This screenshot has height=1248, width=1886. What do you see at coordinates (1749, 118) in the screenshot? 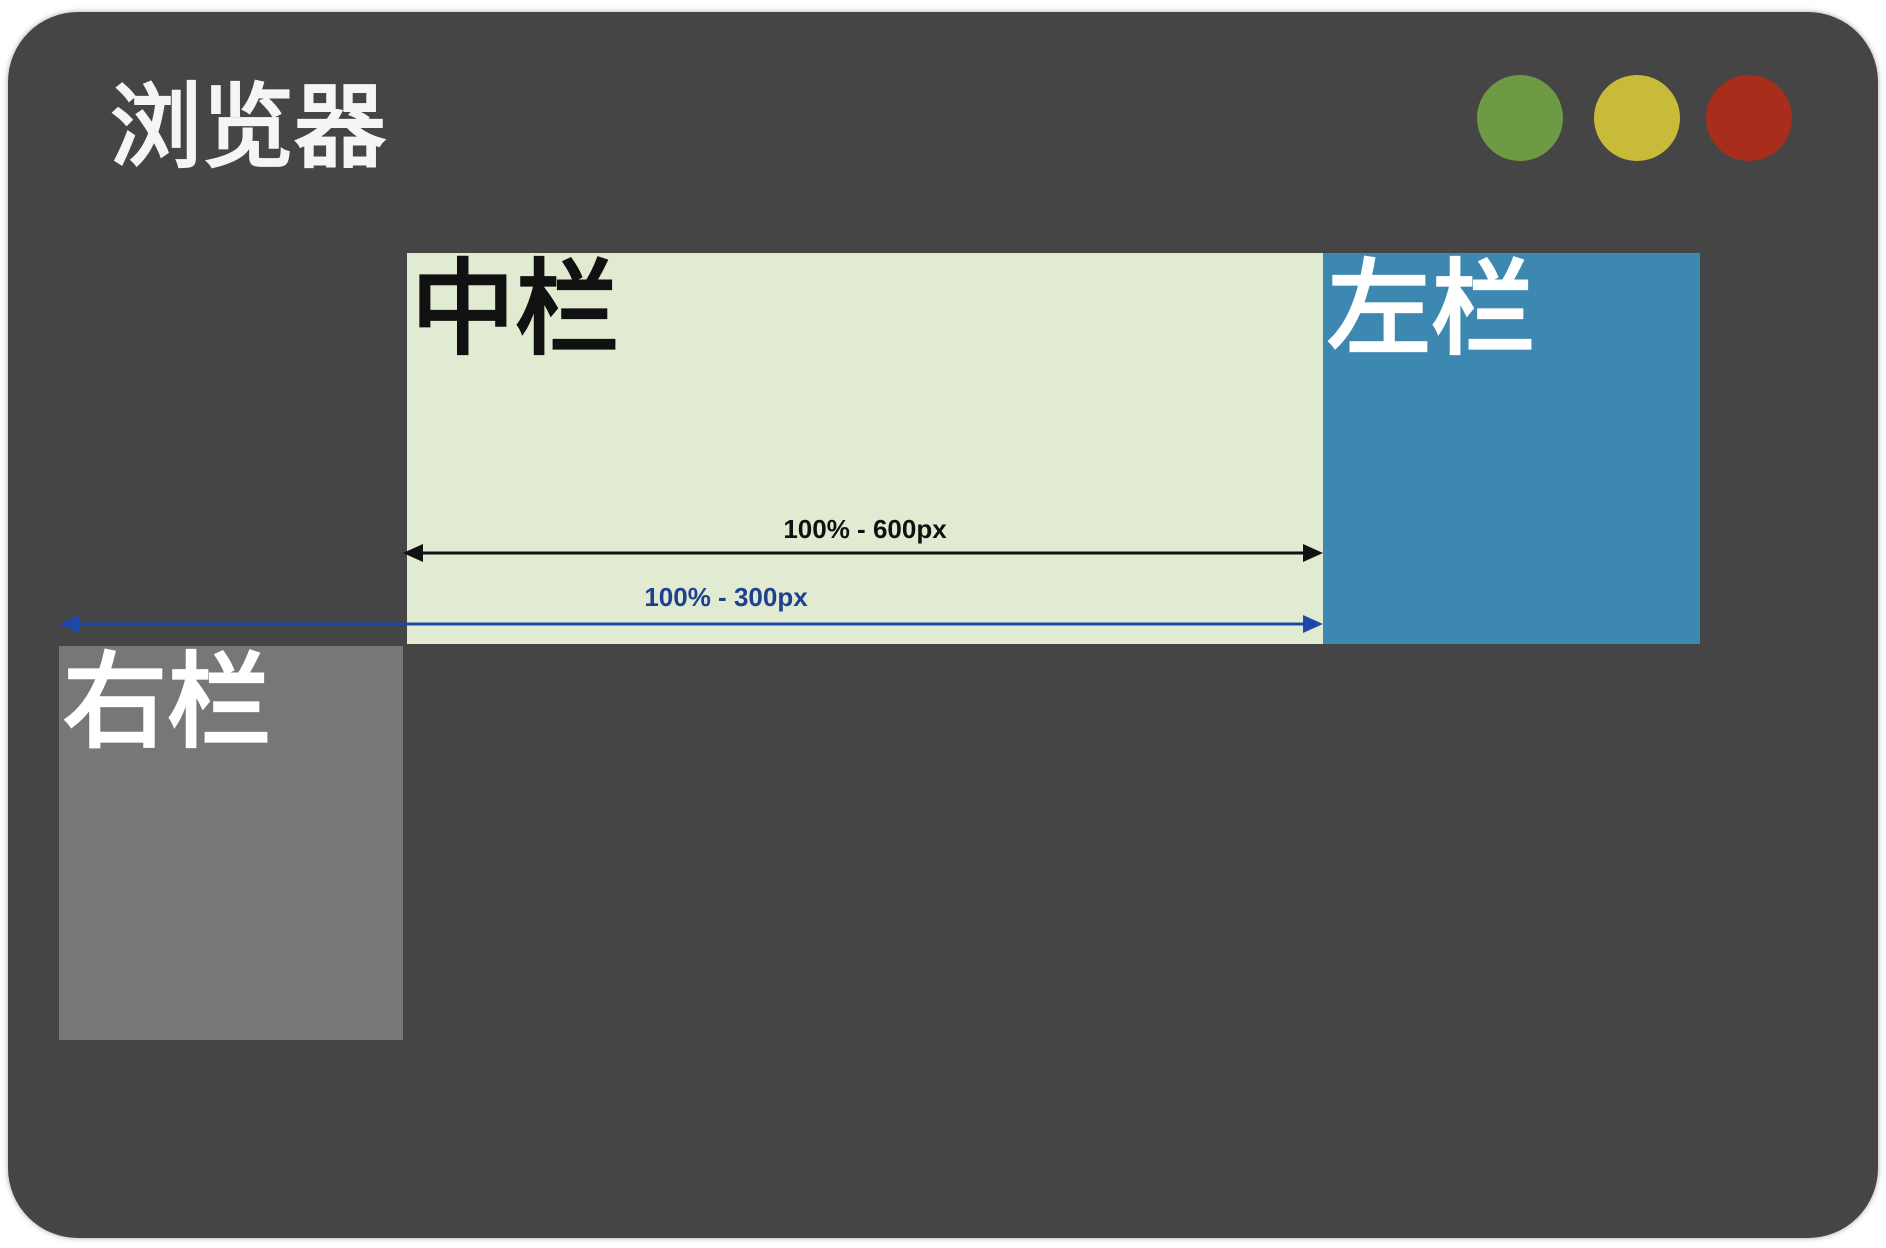
I see `window-dot-red` at bounding box center [1749, 118].